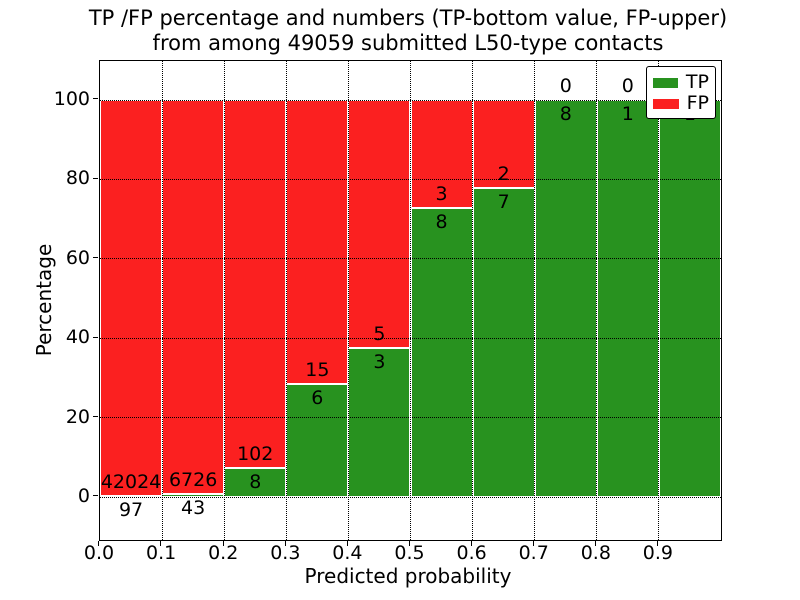  Describe the element at coordinates (379, 224) in the screenshot. I see `bar-fp-0.4` at that location.